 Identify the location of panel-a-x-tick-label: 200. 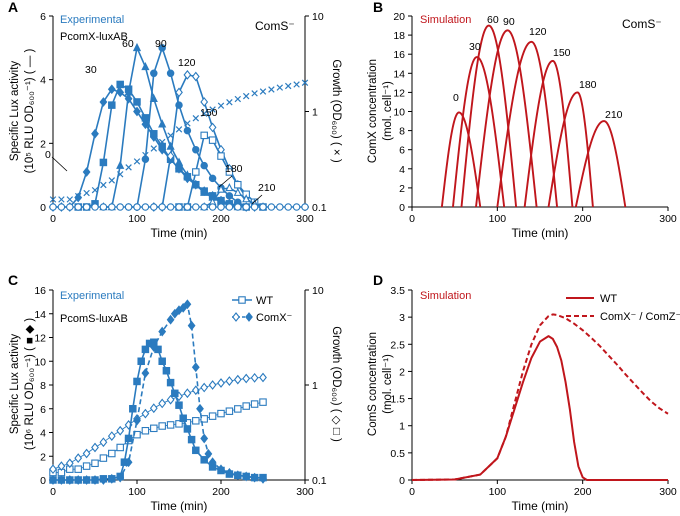
(221, 219).